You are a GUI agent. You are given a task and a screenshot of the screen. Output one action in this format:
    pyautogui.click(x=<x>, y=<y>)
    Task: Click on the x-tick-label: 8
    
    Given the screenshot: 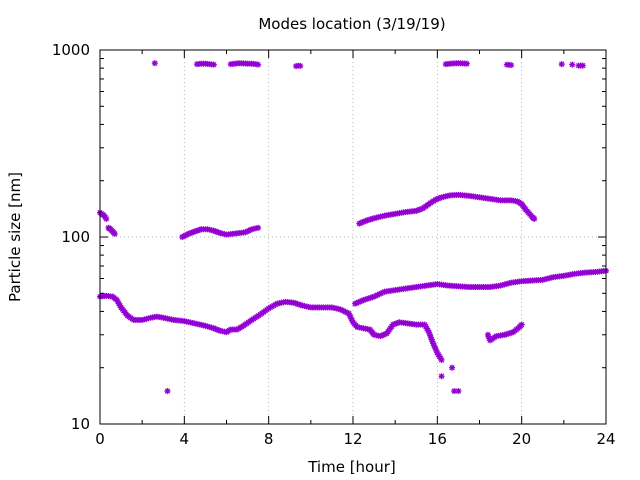 What is the action you would take?
    pyautogui.click(x=269, y=439)
    